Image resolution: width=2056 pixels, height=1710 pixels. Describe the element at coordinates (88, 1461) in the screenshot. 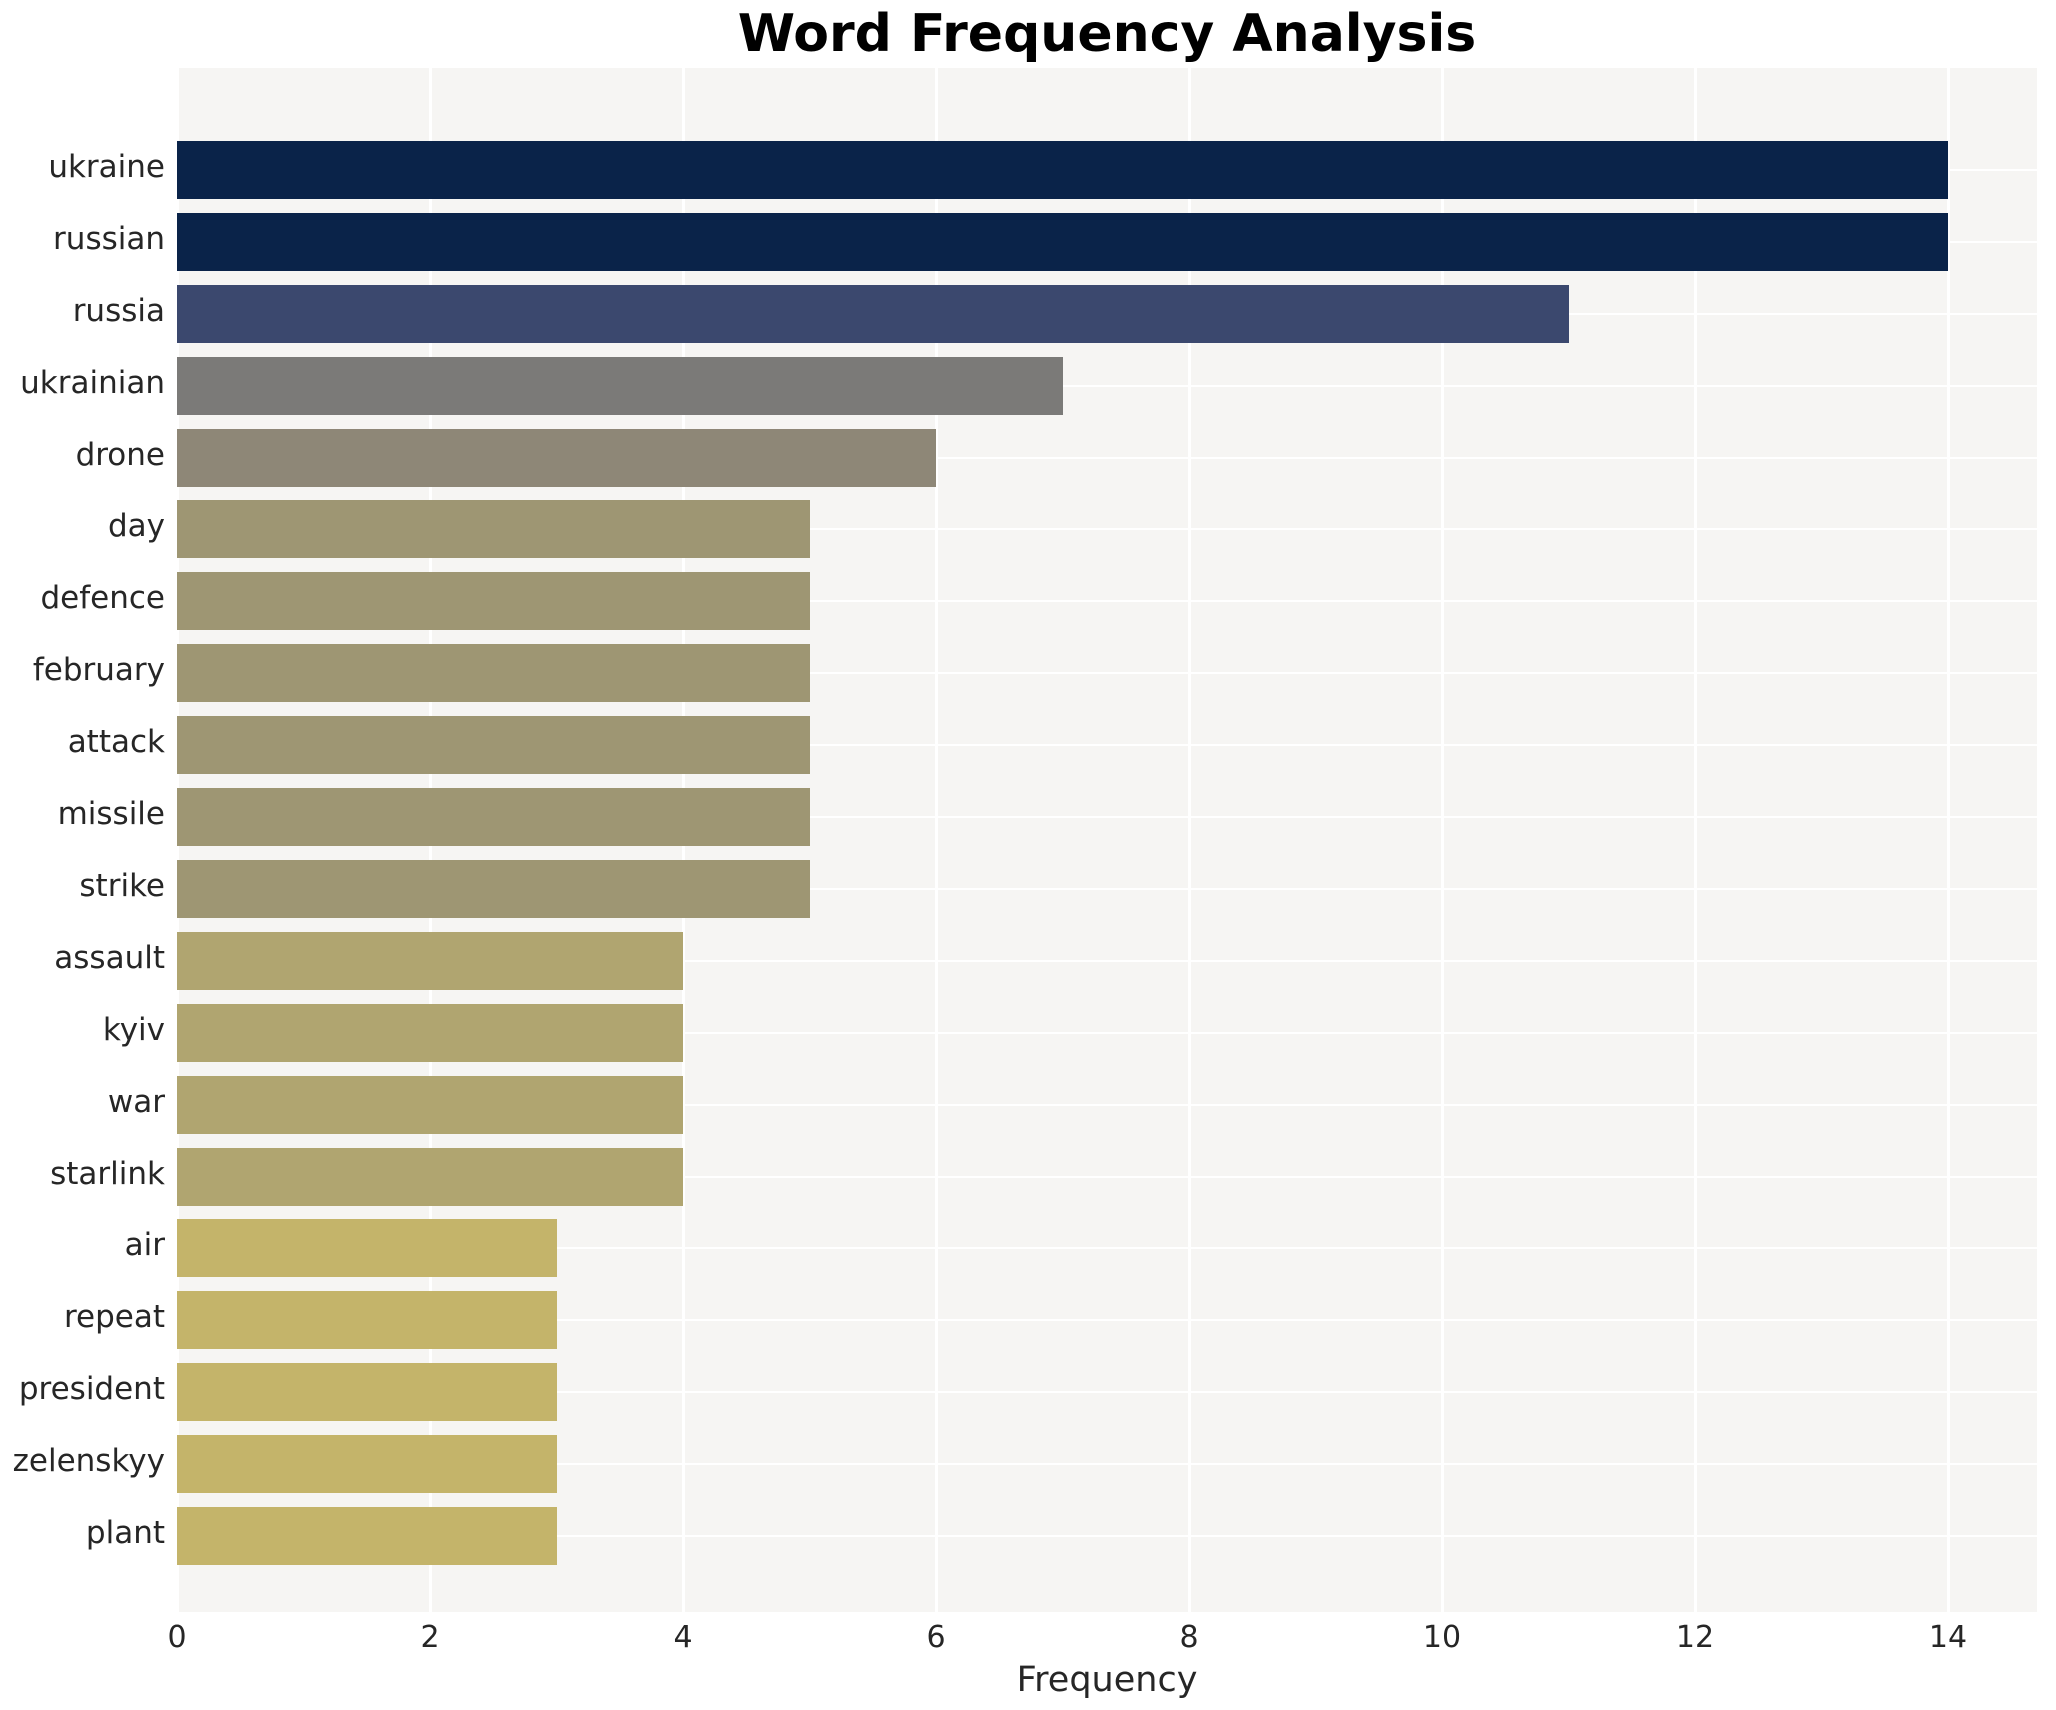

I see `category-label: zelenskyy` at that location.